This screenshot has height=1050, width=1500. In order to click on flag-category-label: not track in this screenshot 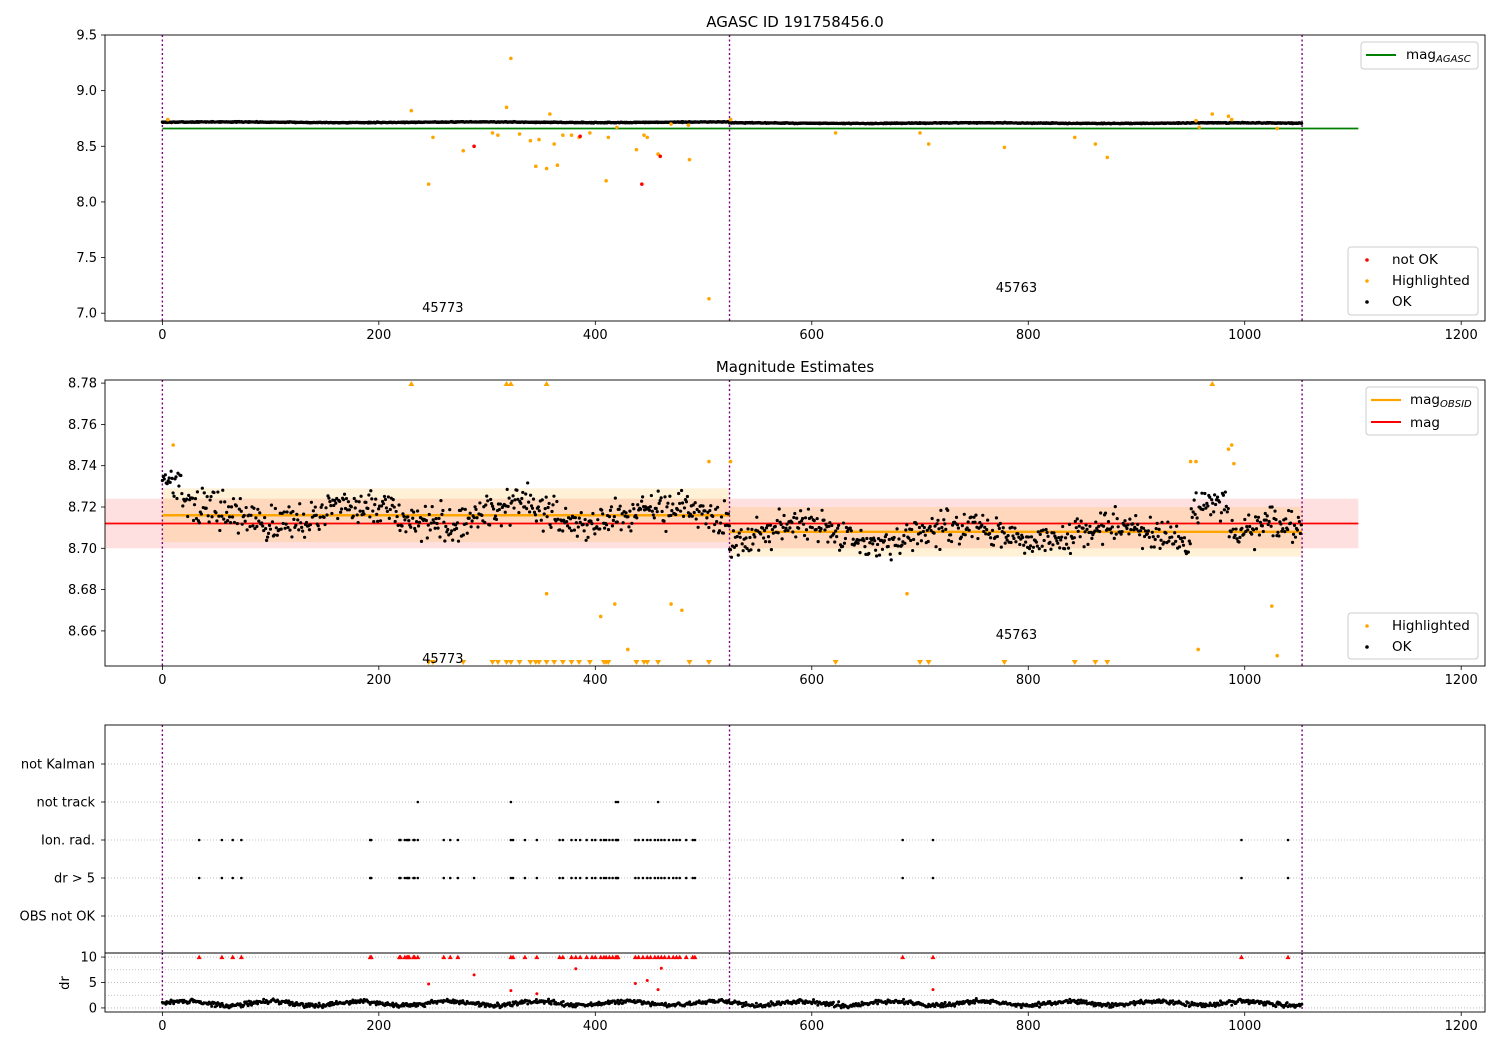, I will do `click(65, 803)`.